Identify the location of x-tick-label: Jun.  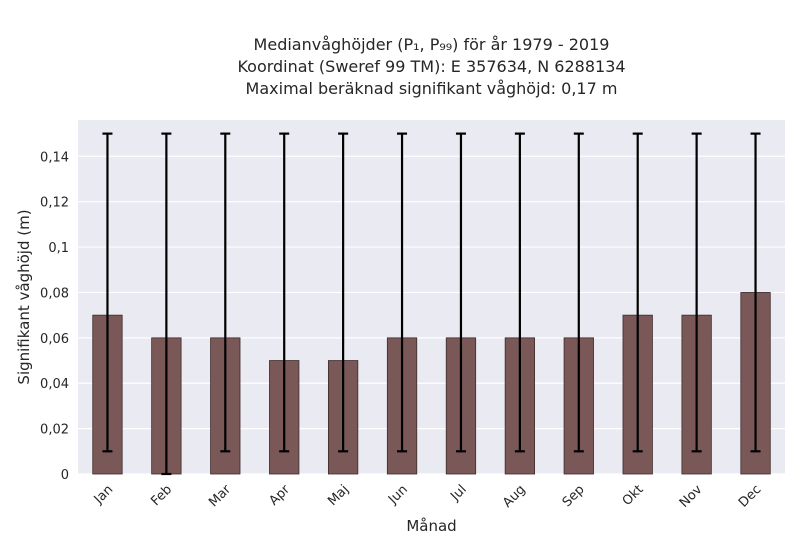
(398, 495).